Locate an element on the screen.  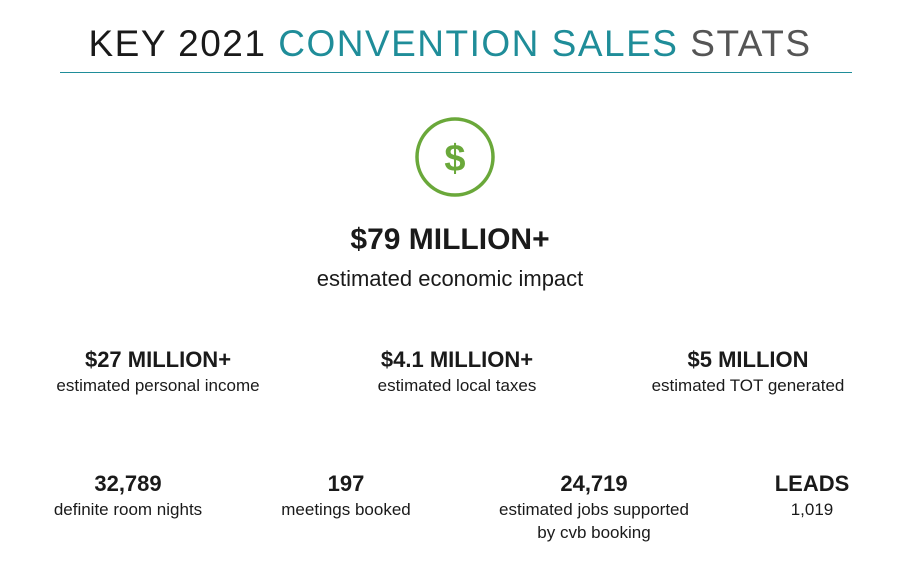
stat-label: definite room nights is located at coordinates (128, 509).